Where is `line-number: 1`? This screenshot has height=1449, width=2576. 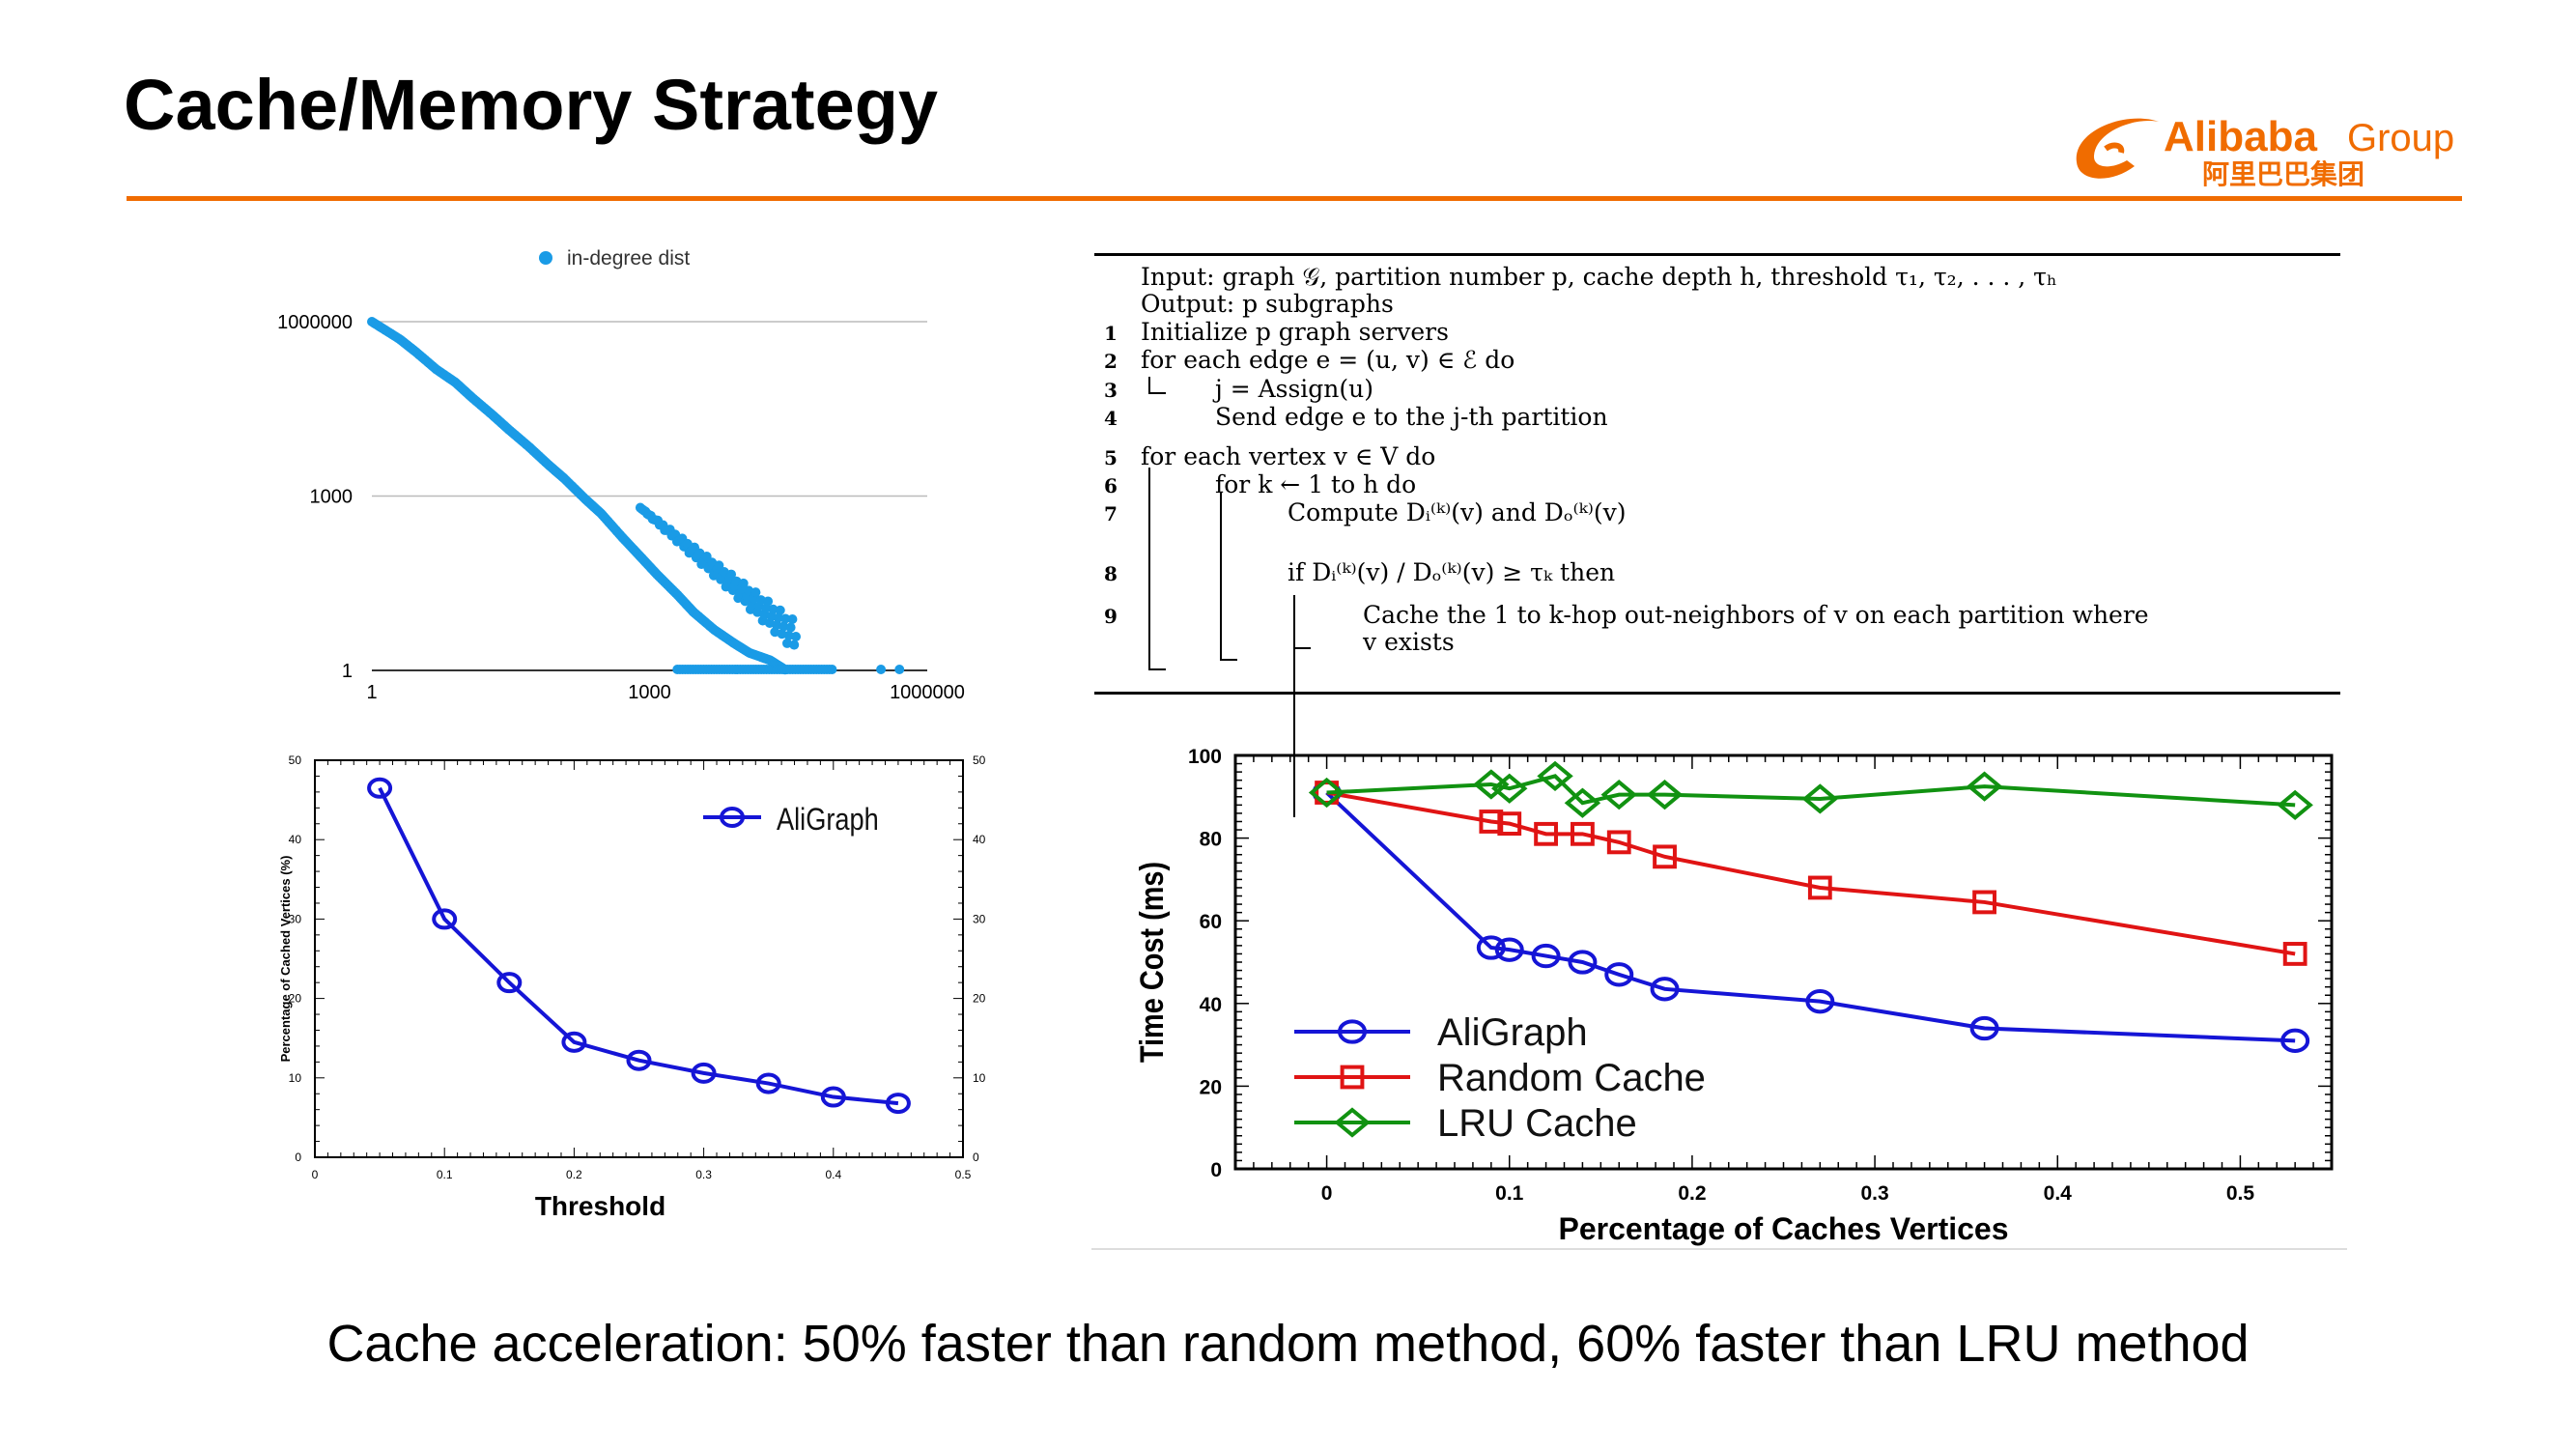 line-number: 1 is located at coordinates (1111, 333).